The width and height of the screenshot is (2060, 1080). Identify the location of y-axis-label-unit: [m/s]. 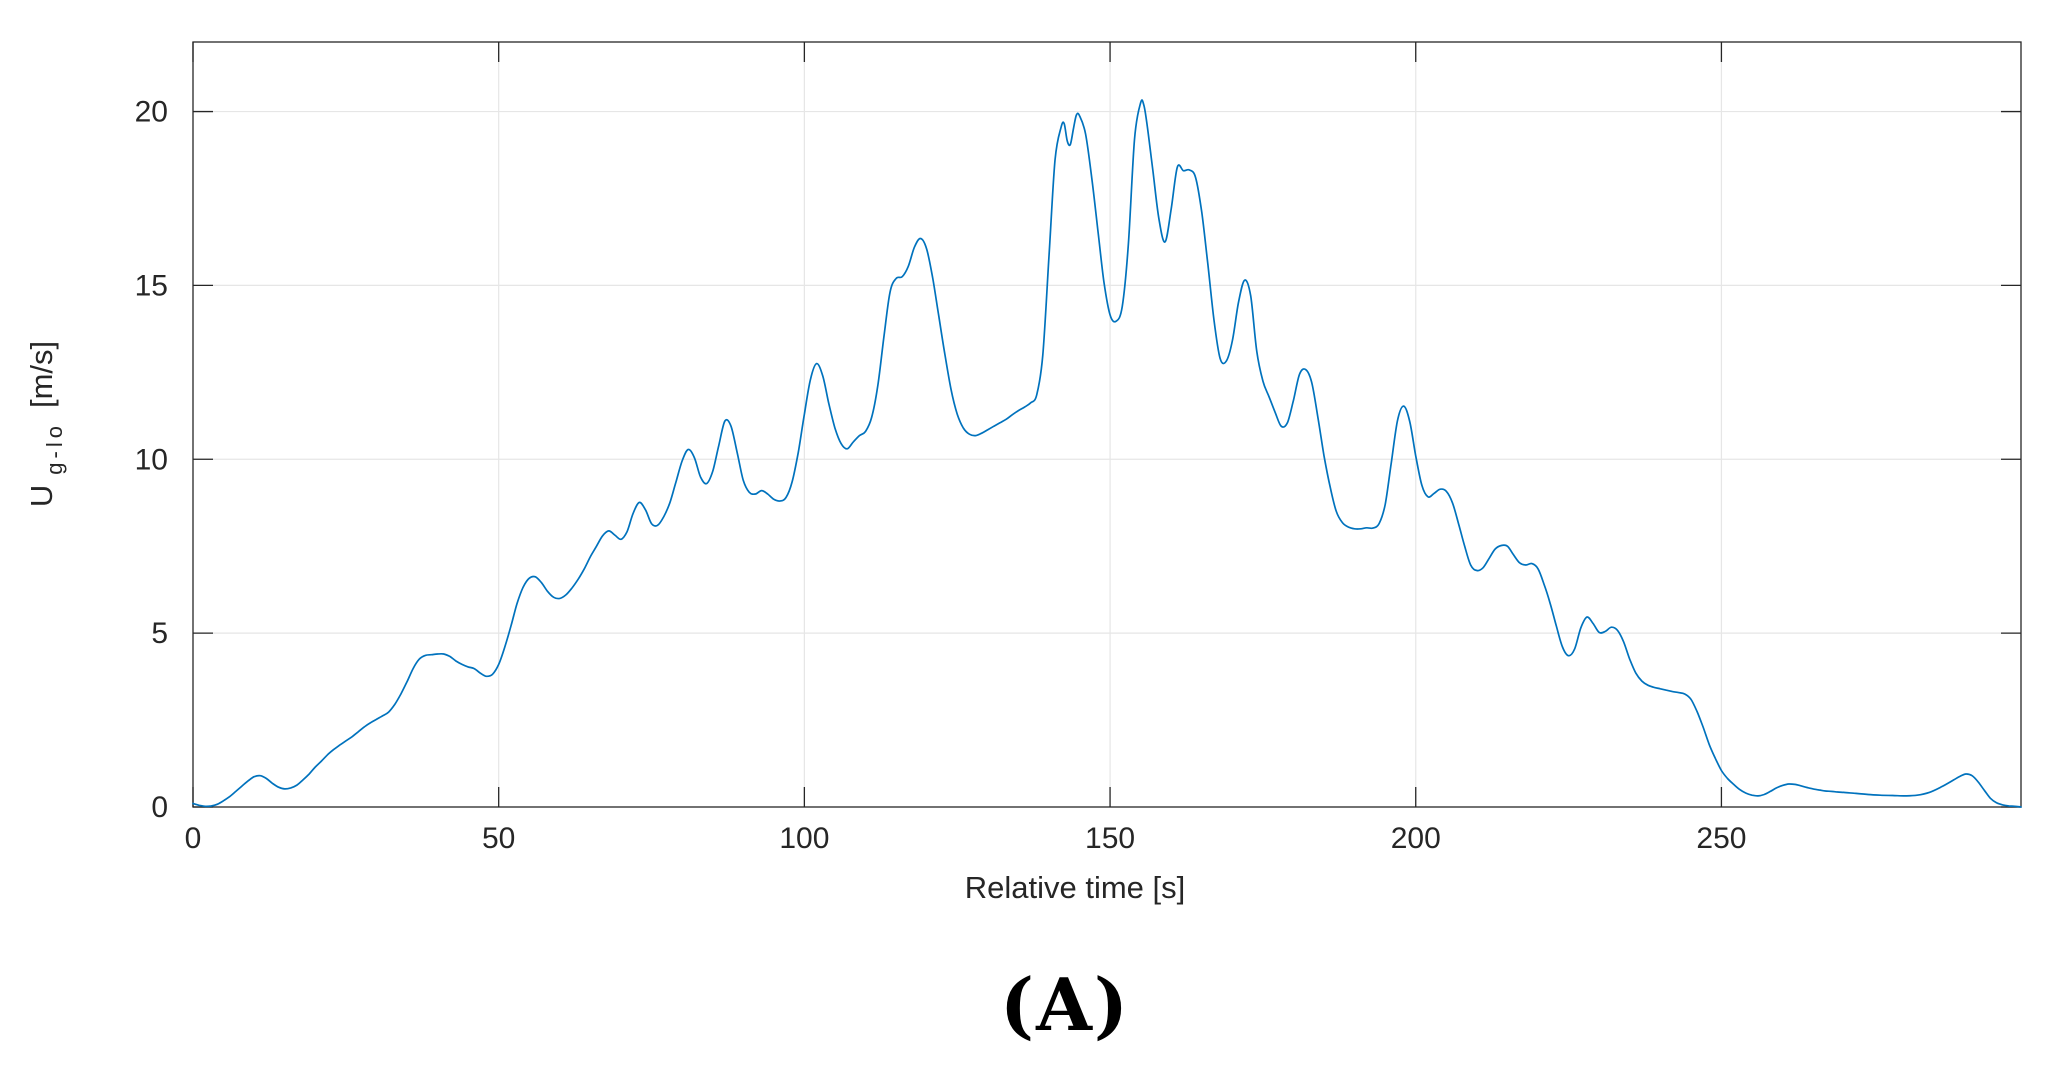
(41, 374).